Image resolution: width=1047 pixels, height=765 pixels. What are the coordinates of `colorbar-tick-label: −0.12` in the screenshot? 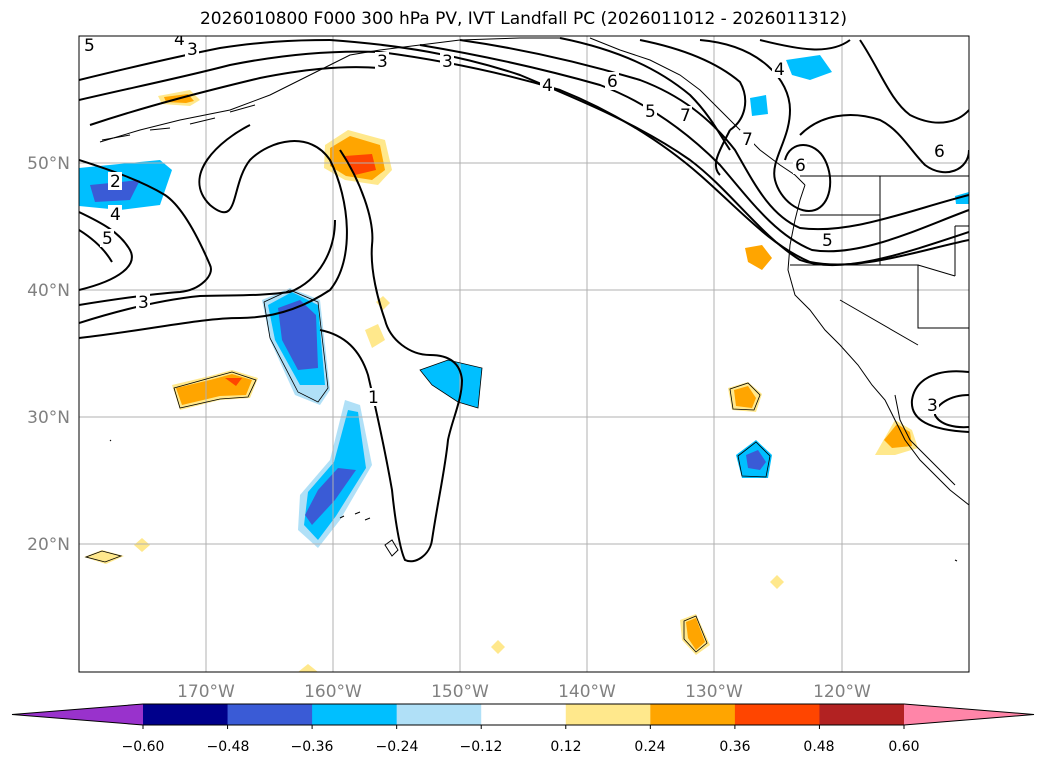 It's located at (481, 747).